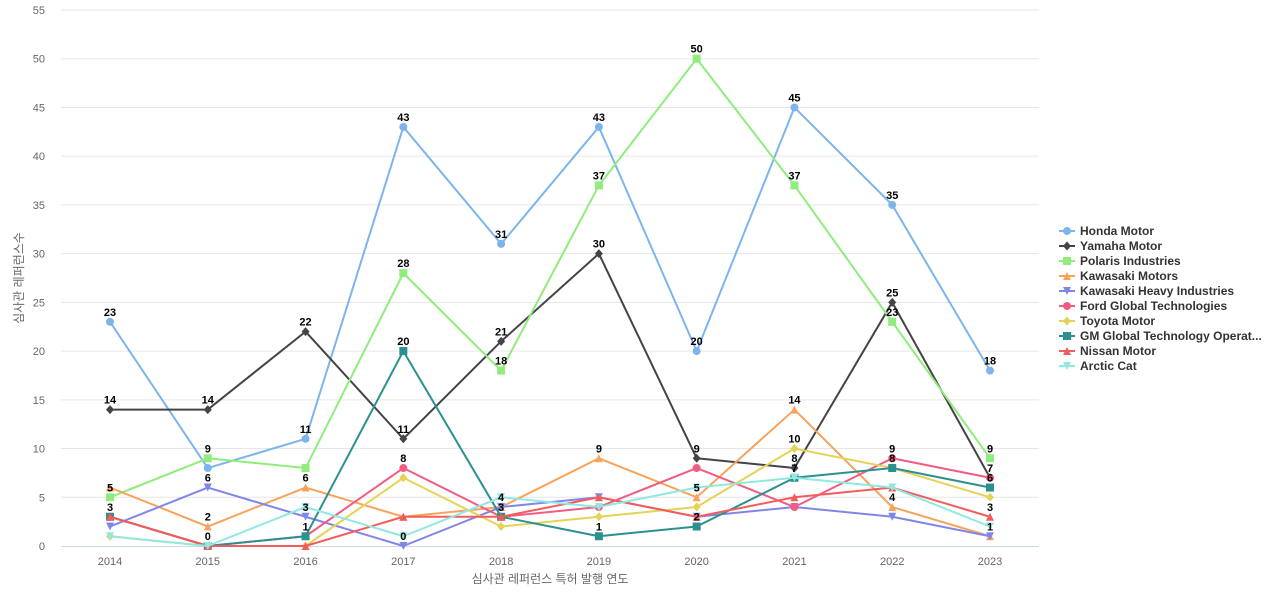  What do you see at coordinates (1120, 261) in the screenshot?
I see `legend-item: Polaris Industries` at bounding box center [1120, 261].